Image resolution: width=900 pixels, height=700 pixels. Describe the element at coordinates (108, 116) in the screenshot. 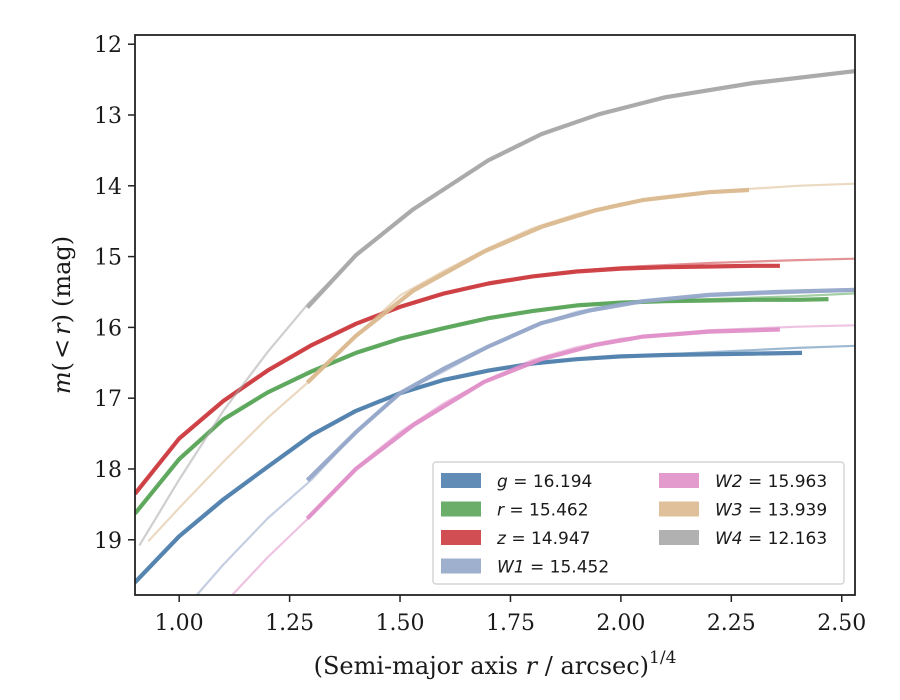

I see `y-tick-label: 13` at that location.